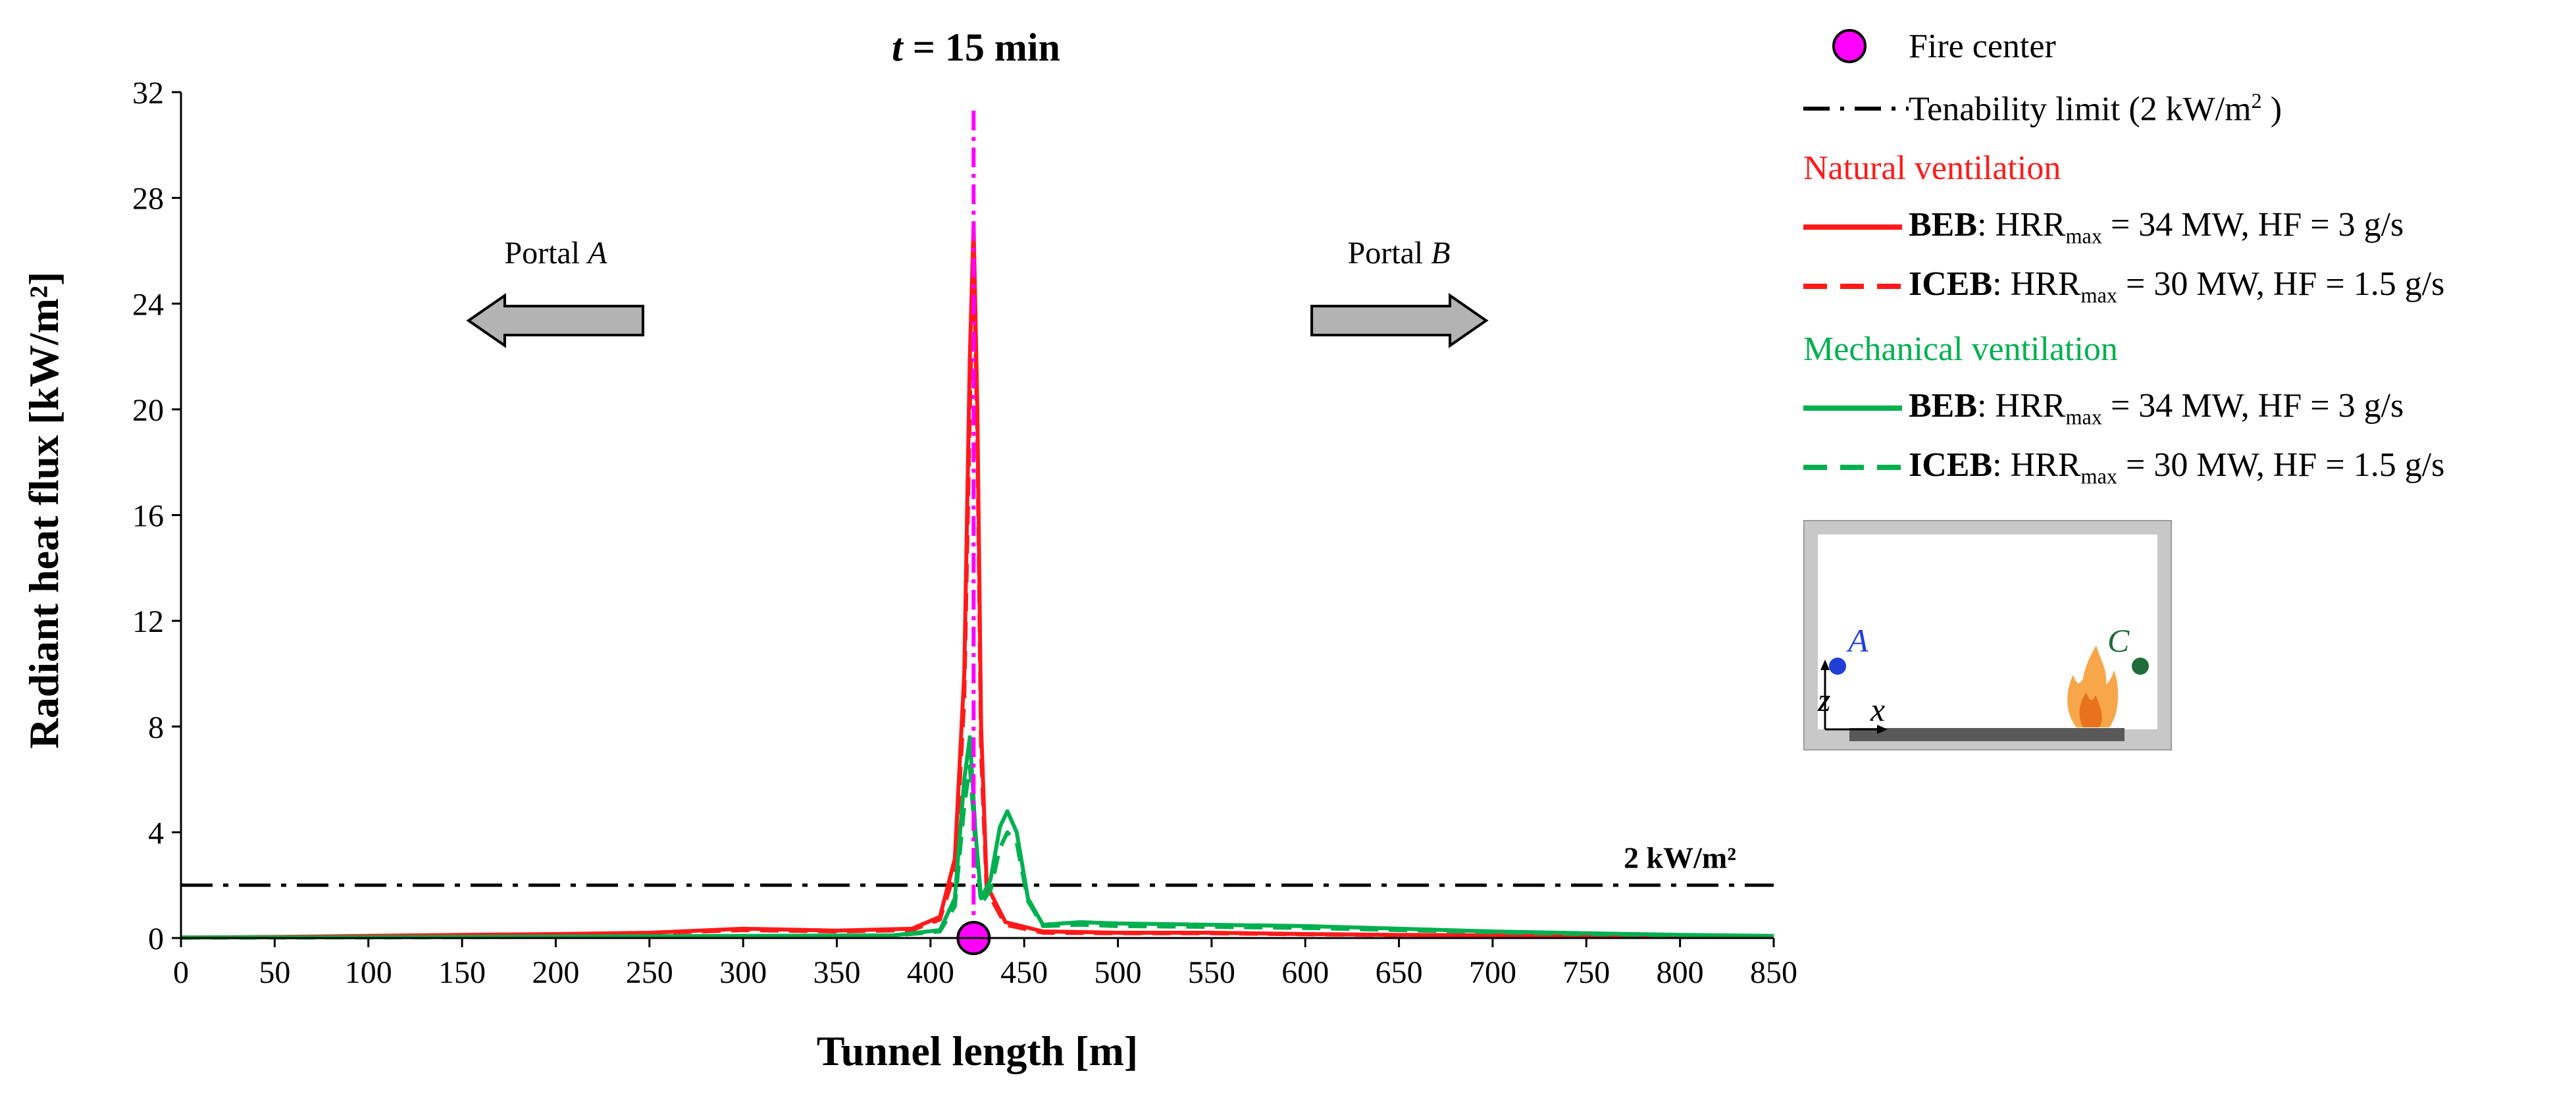  Describe the element at coordinates (555, 253) in the screenshot. I see `portal-label-a: Portal A` at that location.